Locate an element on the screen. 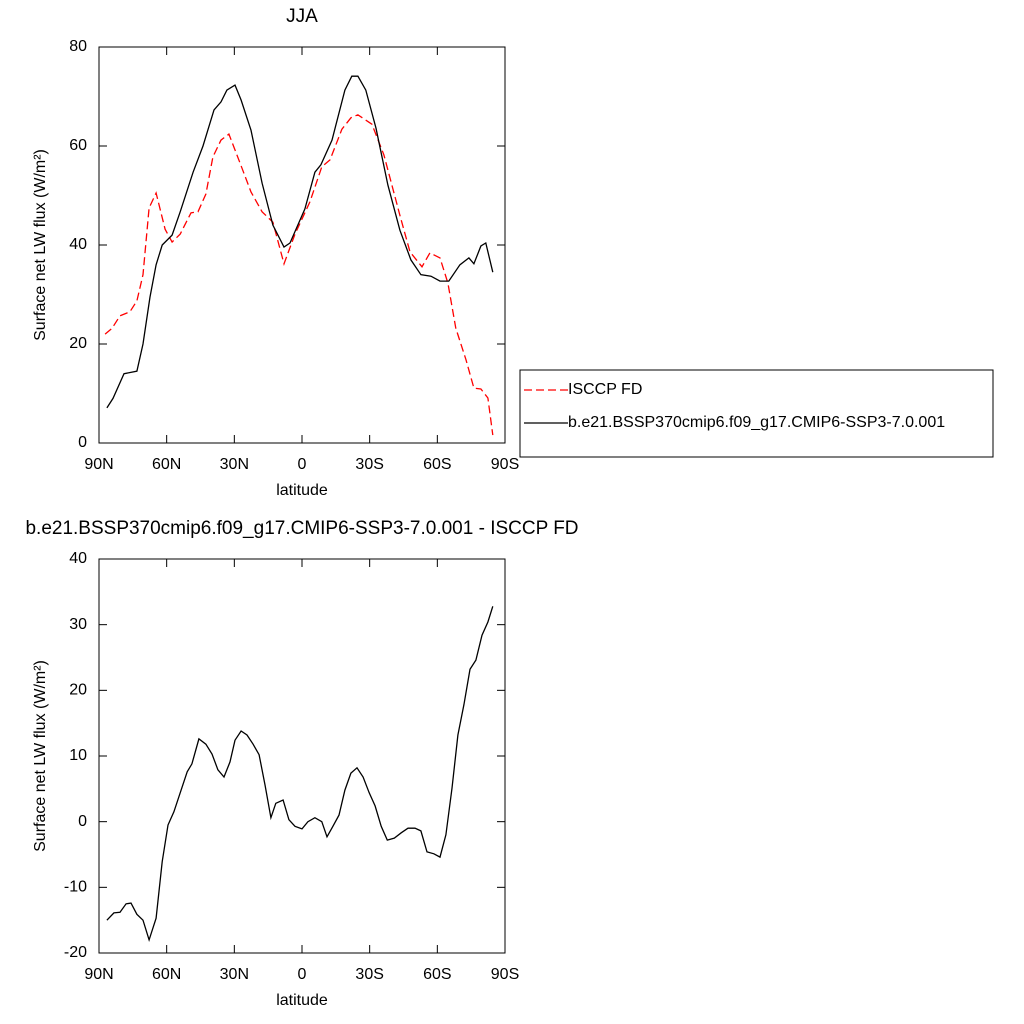 Image resolution: width=1024 pixels, height=1024 pixels. y-tick-label: 30 is located at coordinates (78, 624).